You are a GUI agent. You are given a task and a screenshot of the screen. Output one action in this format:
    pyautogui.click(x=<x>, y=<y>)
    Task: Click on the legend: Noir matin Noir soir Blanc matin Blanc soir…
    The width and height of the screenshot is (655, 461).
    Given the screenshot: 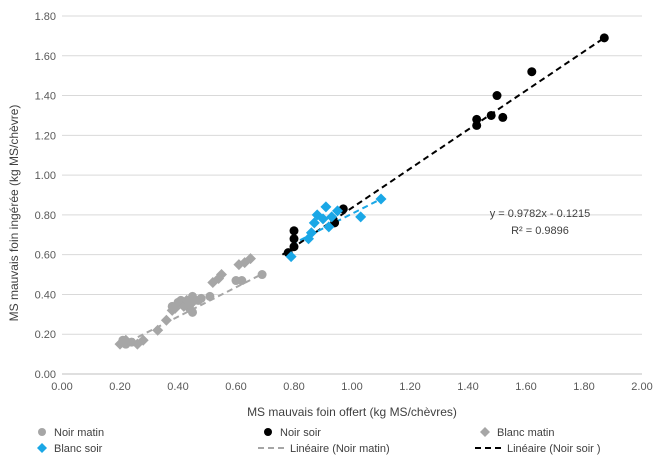 What is the action you would take?
    pyautogui.click(x=319, y=441)
    